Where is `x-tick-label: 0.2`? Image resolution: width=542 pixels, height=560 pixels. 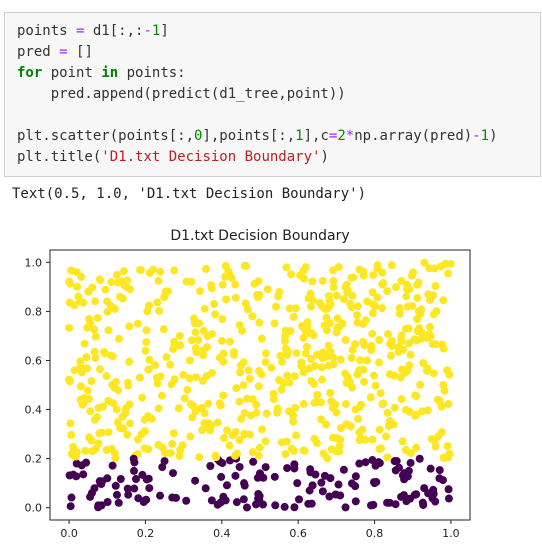
x-tick-label: 0.2 is located at coordinates (146, 533).